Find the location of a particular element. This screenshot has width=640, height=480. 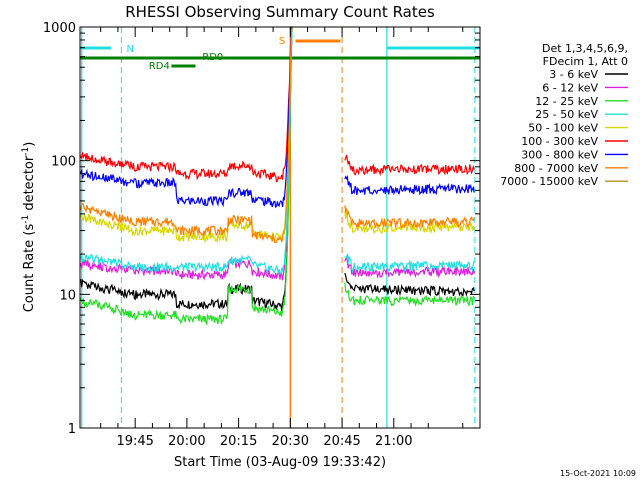

y-tick-label: 100 is located at coordinates (63, 162).